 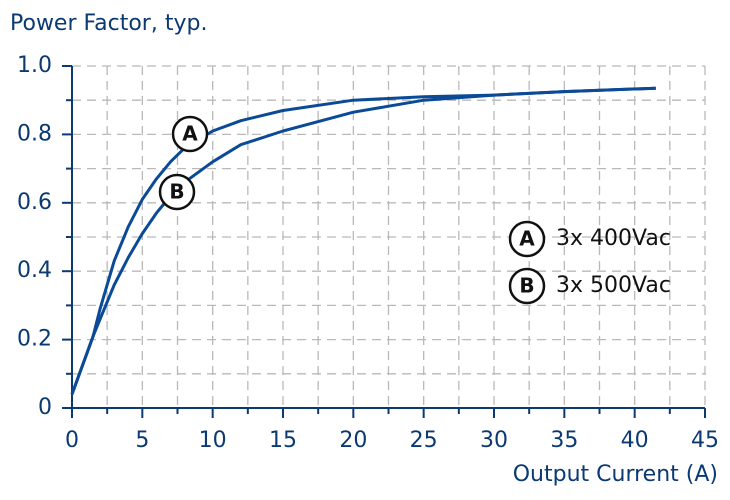 What do you see at coordinates (72, 440) in the screenshot?
I see `x-tick-label: 0` at bounding box center [72, 440].